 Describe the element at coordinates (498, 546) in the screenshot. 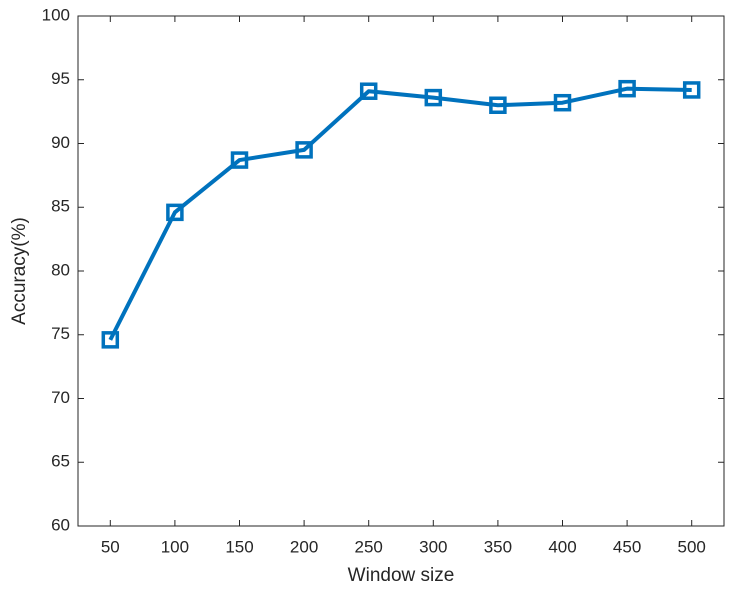

I see `x-tick-label: 350` at that location.